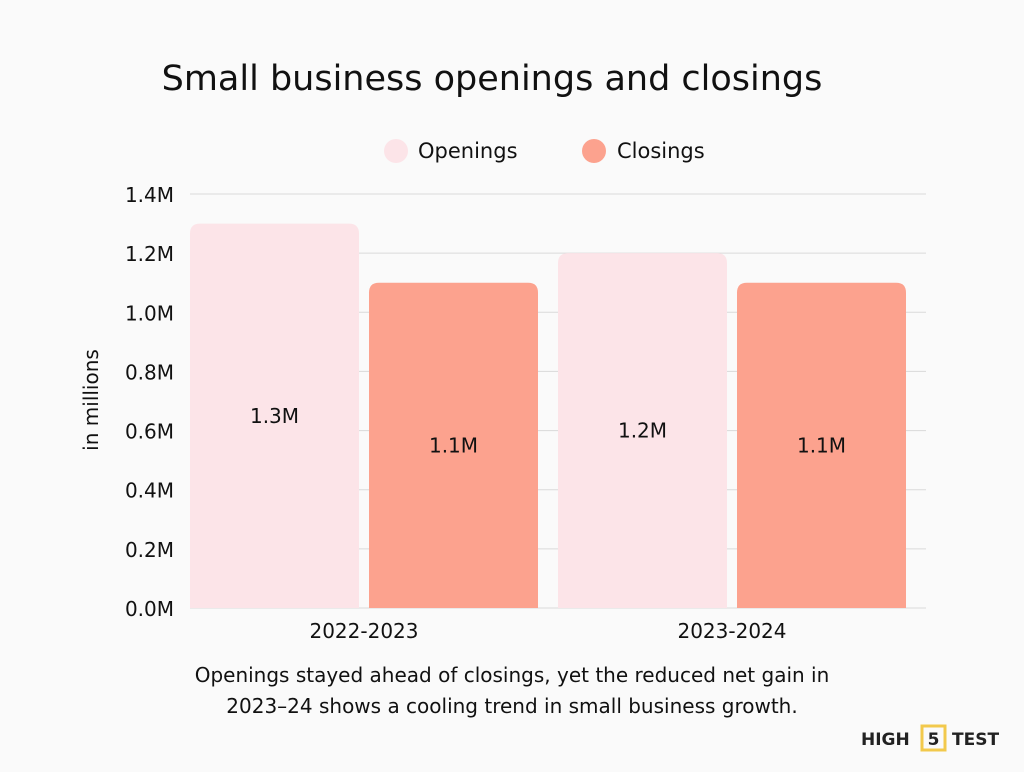  I want to click on legend-label-openings: Openings, so click(468, 151).